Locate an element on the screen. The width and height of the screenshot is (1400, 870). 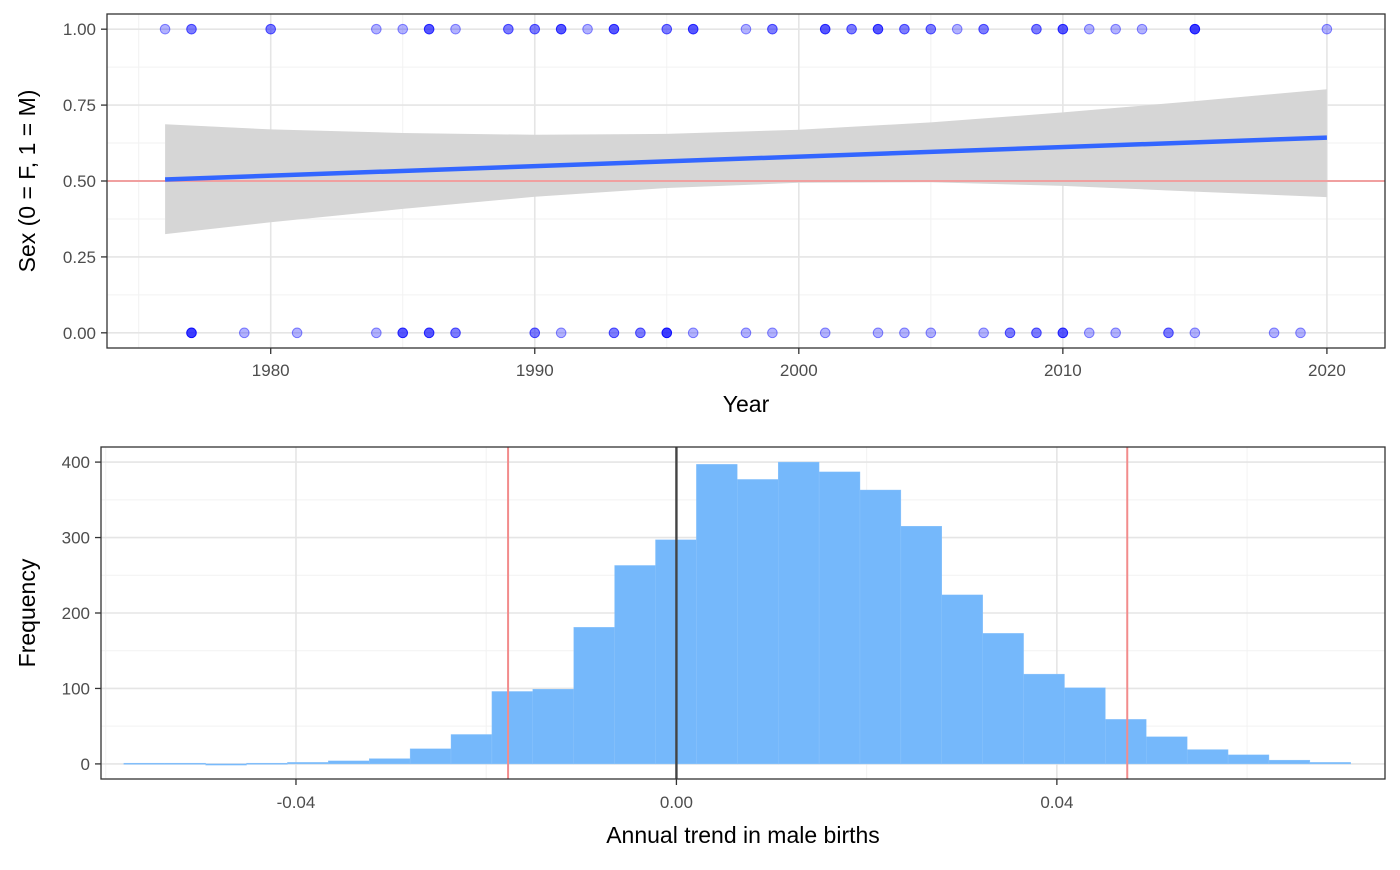
y-axis-label: Frequency is located at coordinates (27, 612).